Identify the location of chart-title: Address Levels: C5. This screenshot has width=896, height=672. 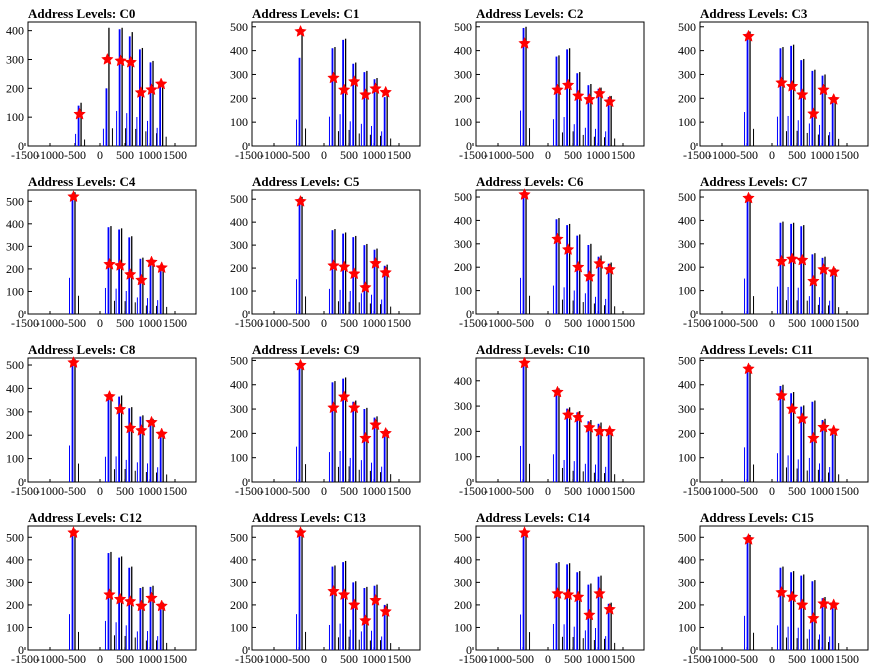
(306, 181).